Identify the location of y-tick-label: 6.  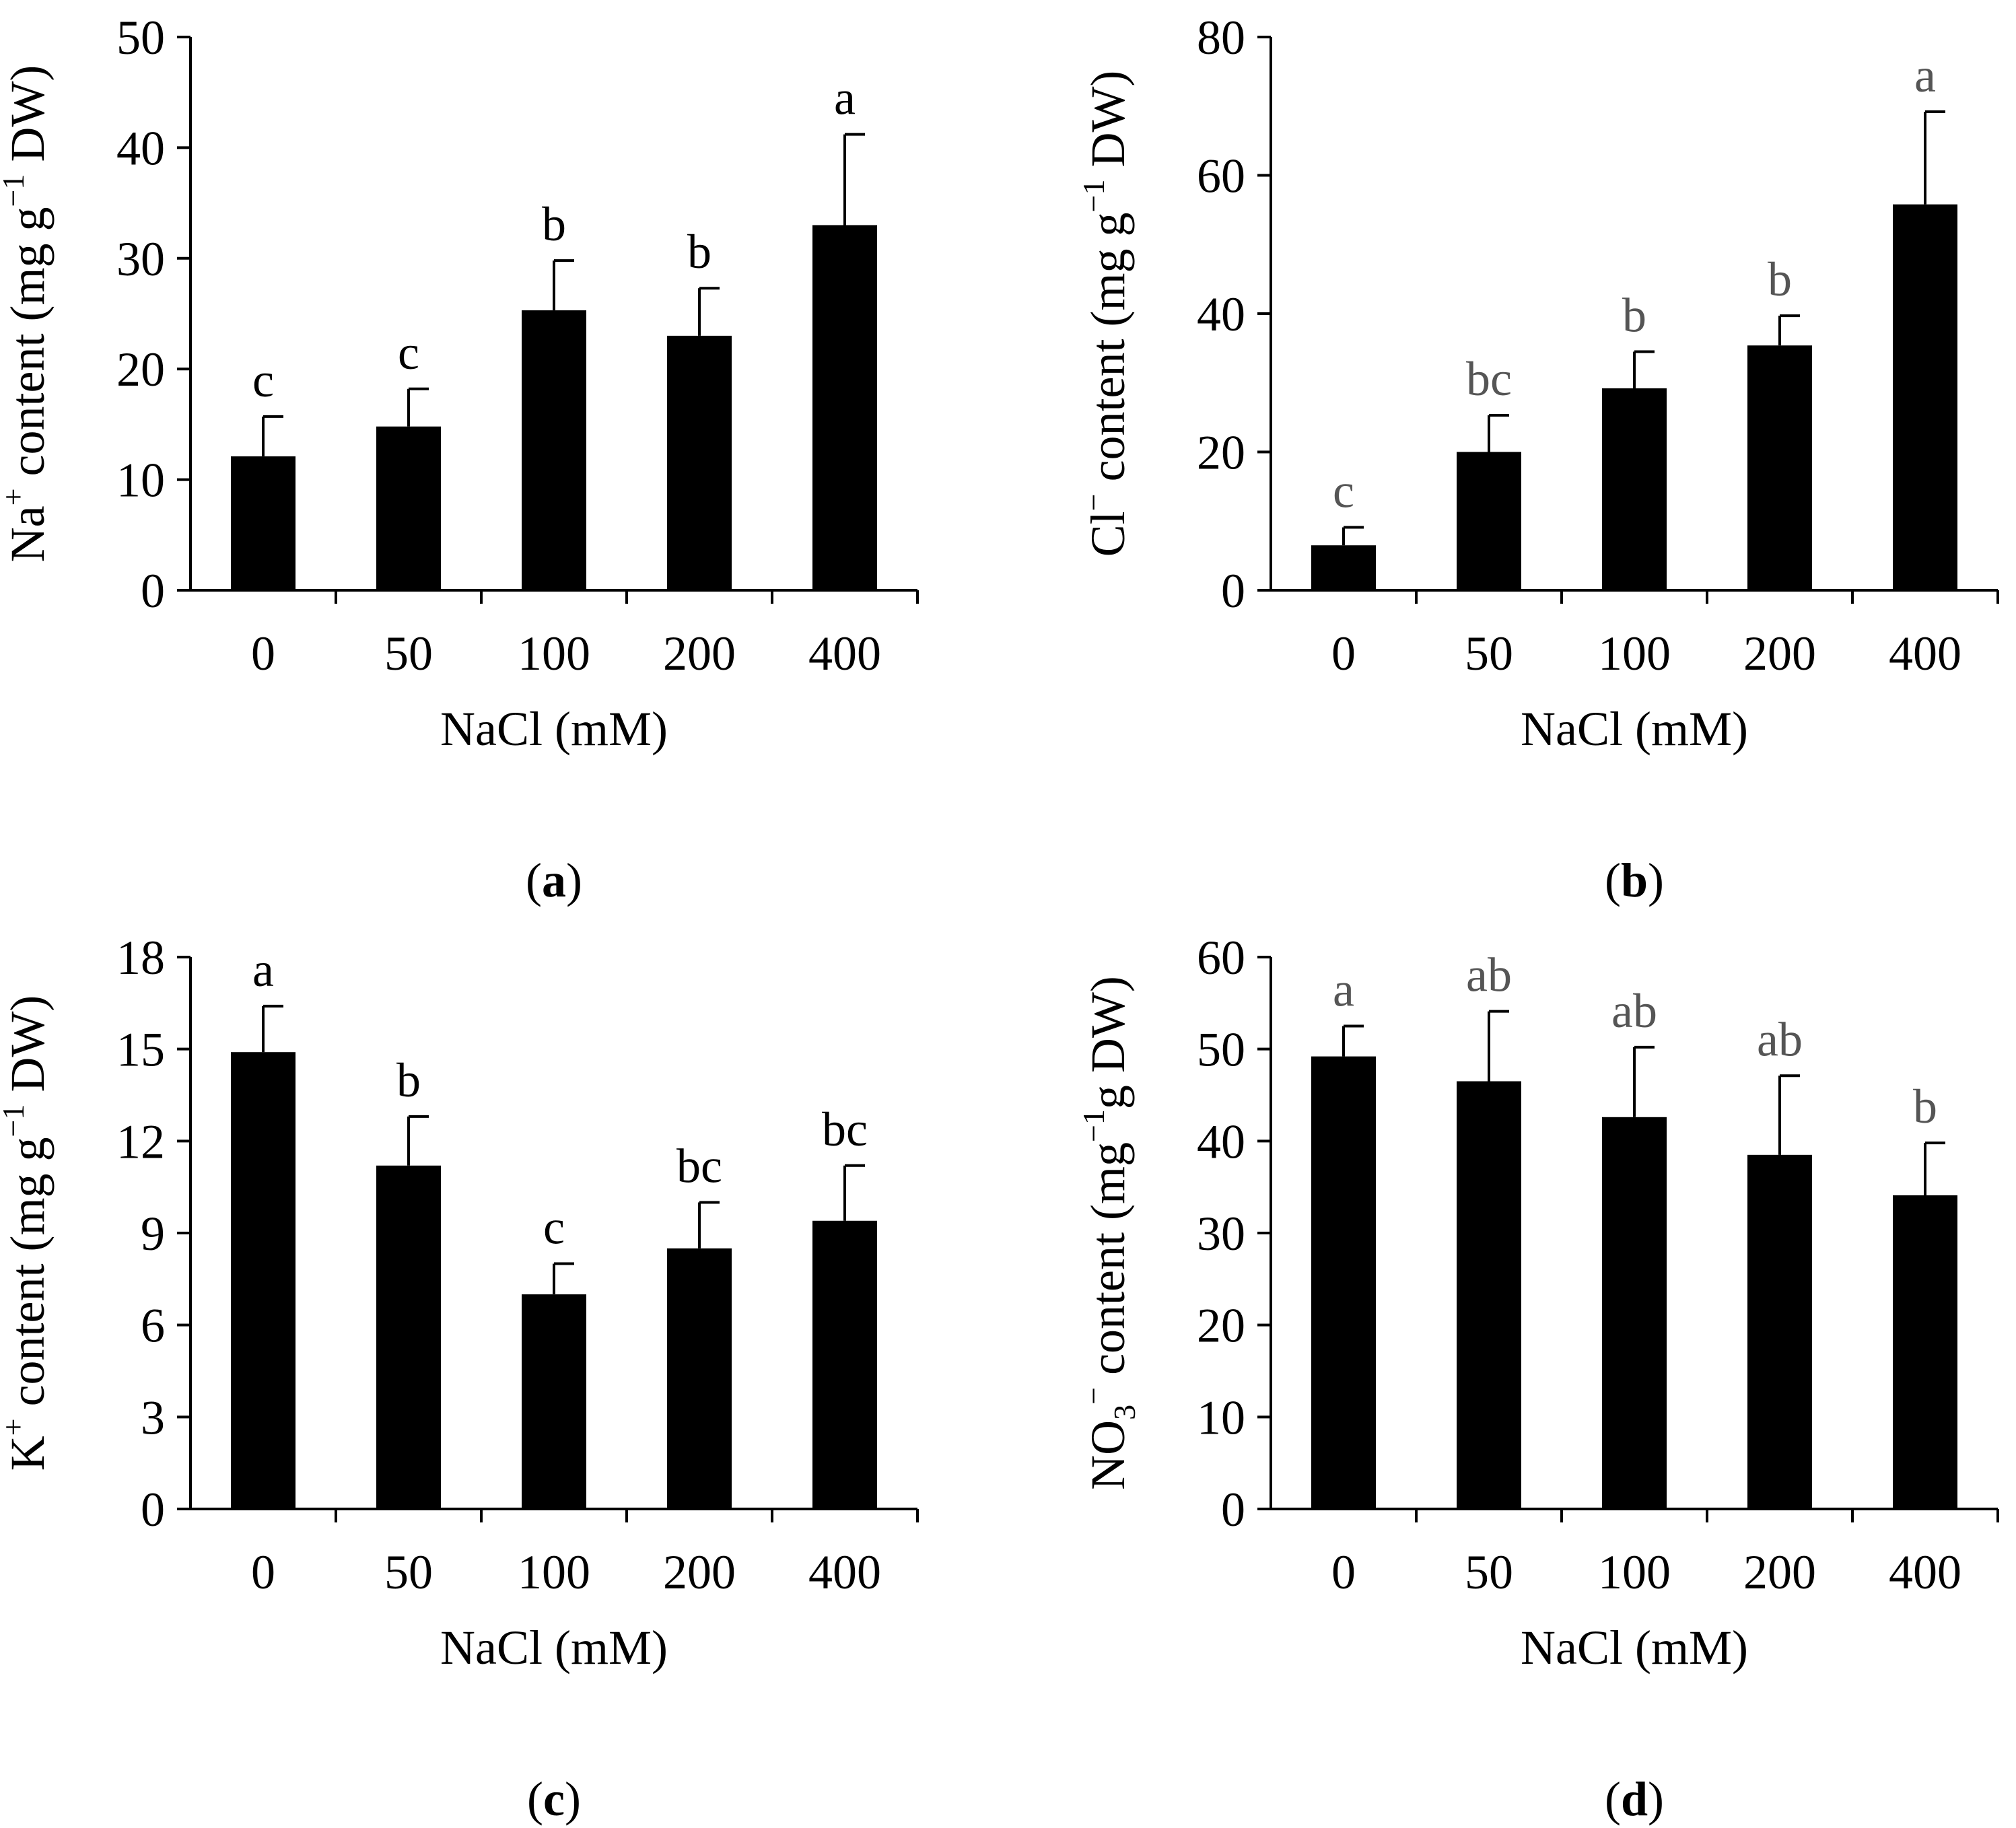
(153, 1326).